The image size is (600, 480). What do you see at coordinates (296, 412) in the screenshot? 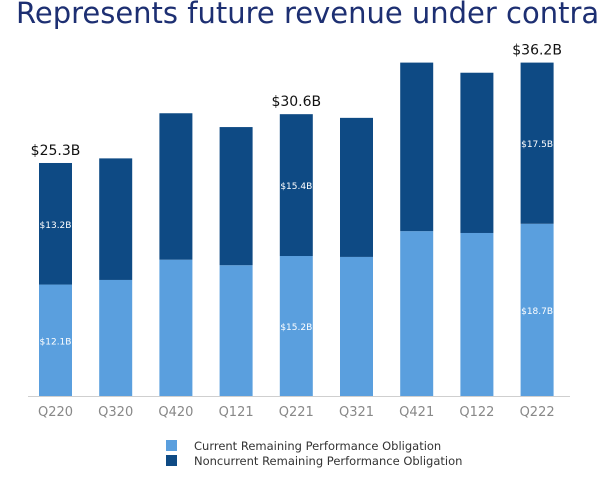
I see `x-tick-label: Q221` at bounding box center [296, 412].